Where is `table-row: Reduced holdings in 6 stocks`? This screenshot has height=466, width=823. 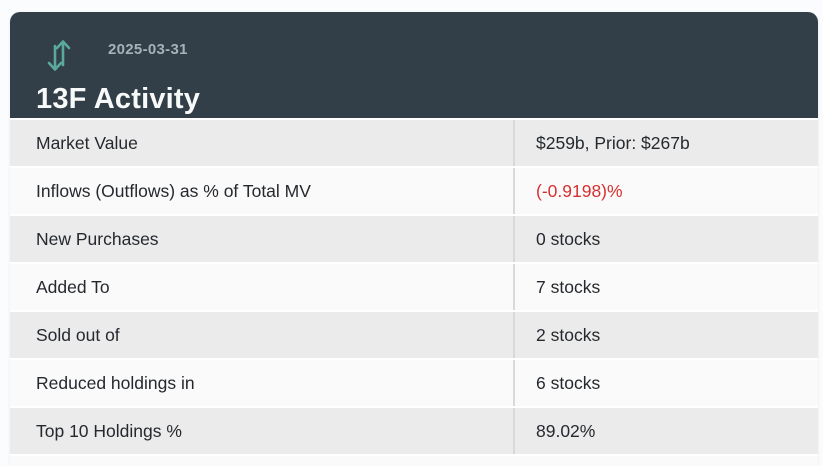
table-row: Reduced holdings in 6 stocks is located at coordinates (414, 383).